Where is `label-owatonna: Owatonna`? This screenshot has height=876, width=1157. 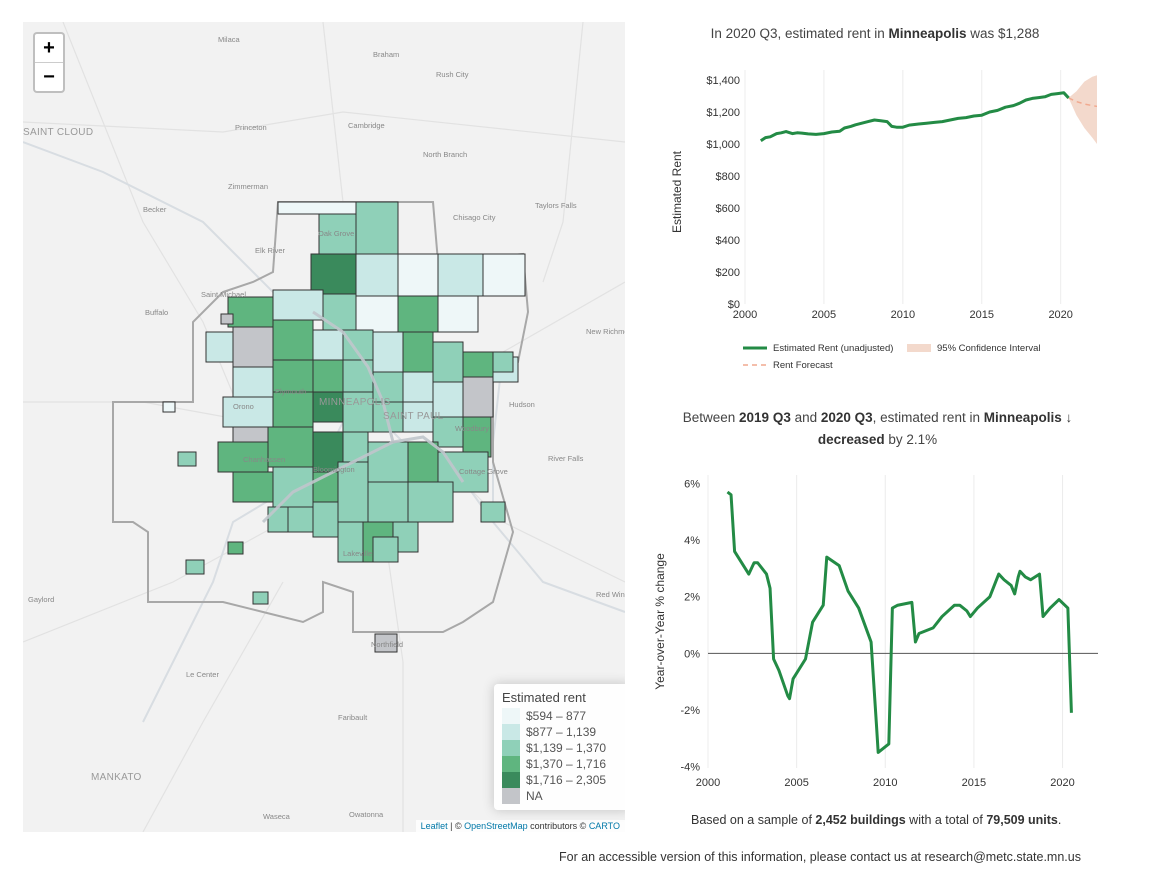
label-owatonna: Owatonna is located at coordinates (366, 814).